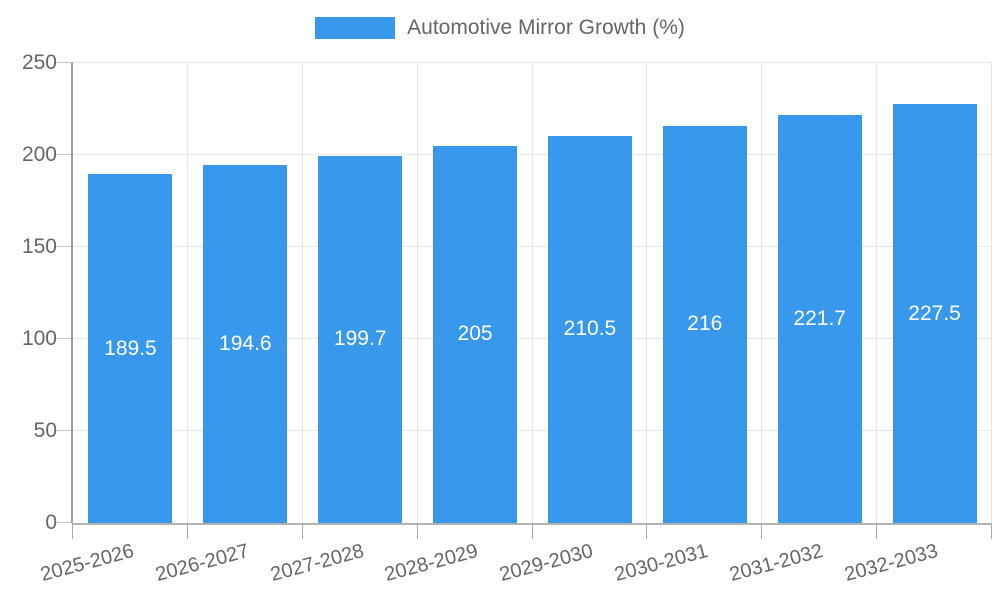  Describe the element at coordinates (51, 522) in the screenshot. I see `y-tick-label: 0` at that location.